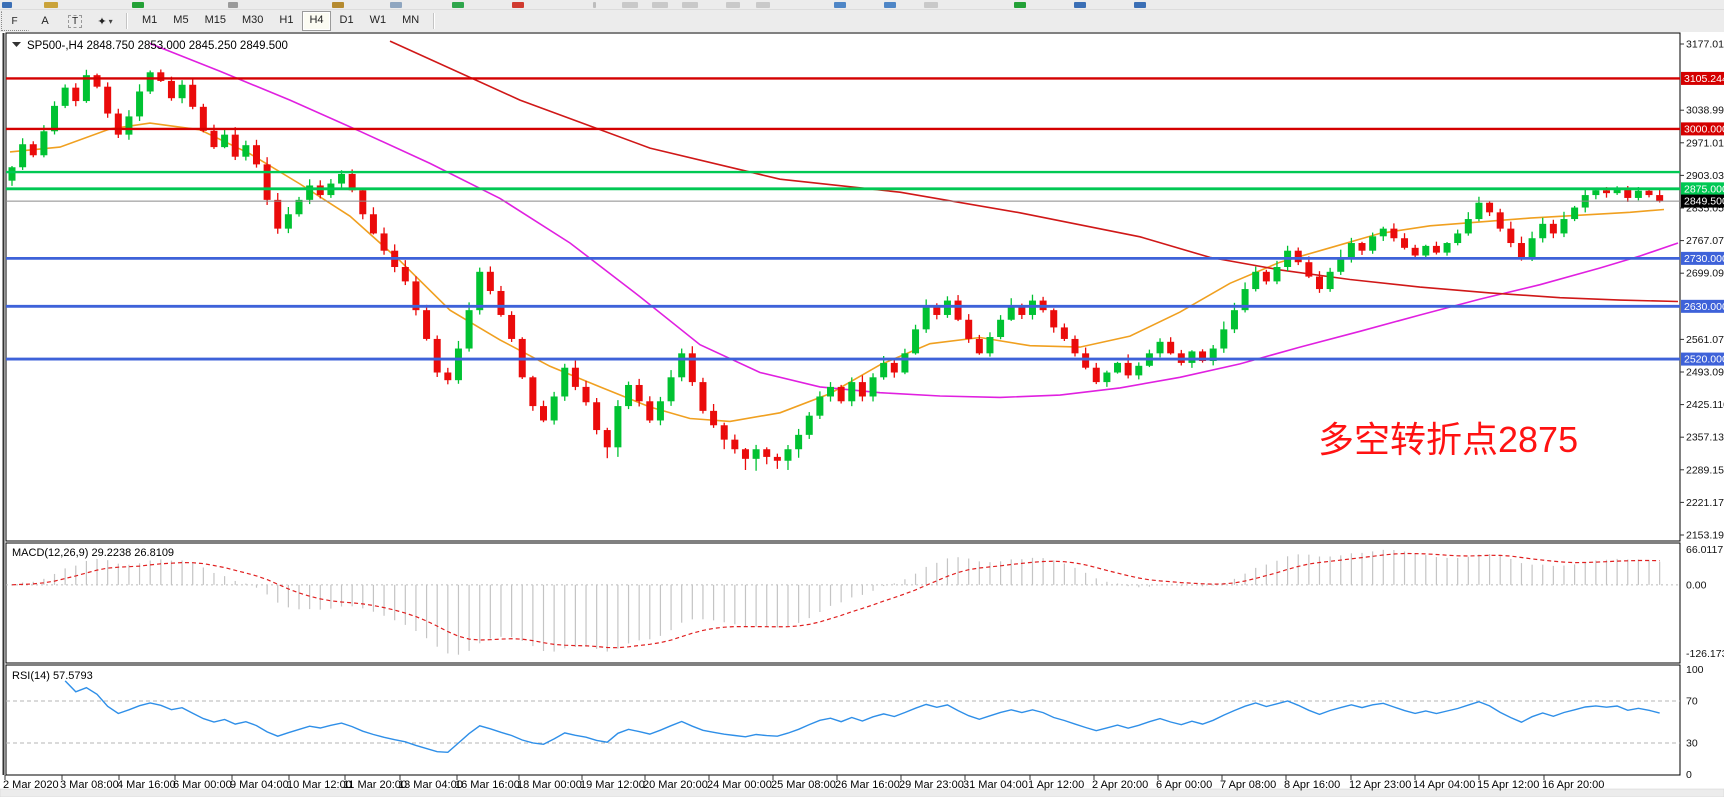  I want to click on time-axis-label: 19 Mar 12:00, so click(612, 785).